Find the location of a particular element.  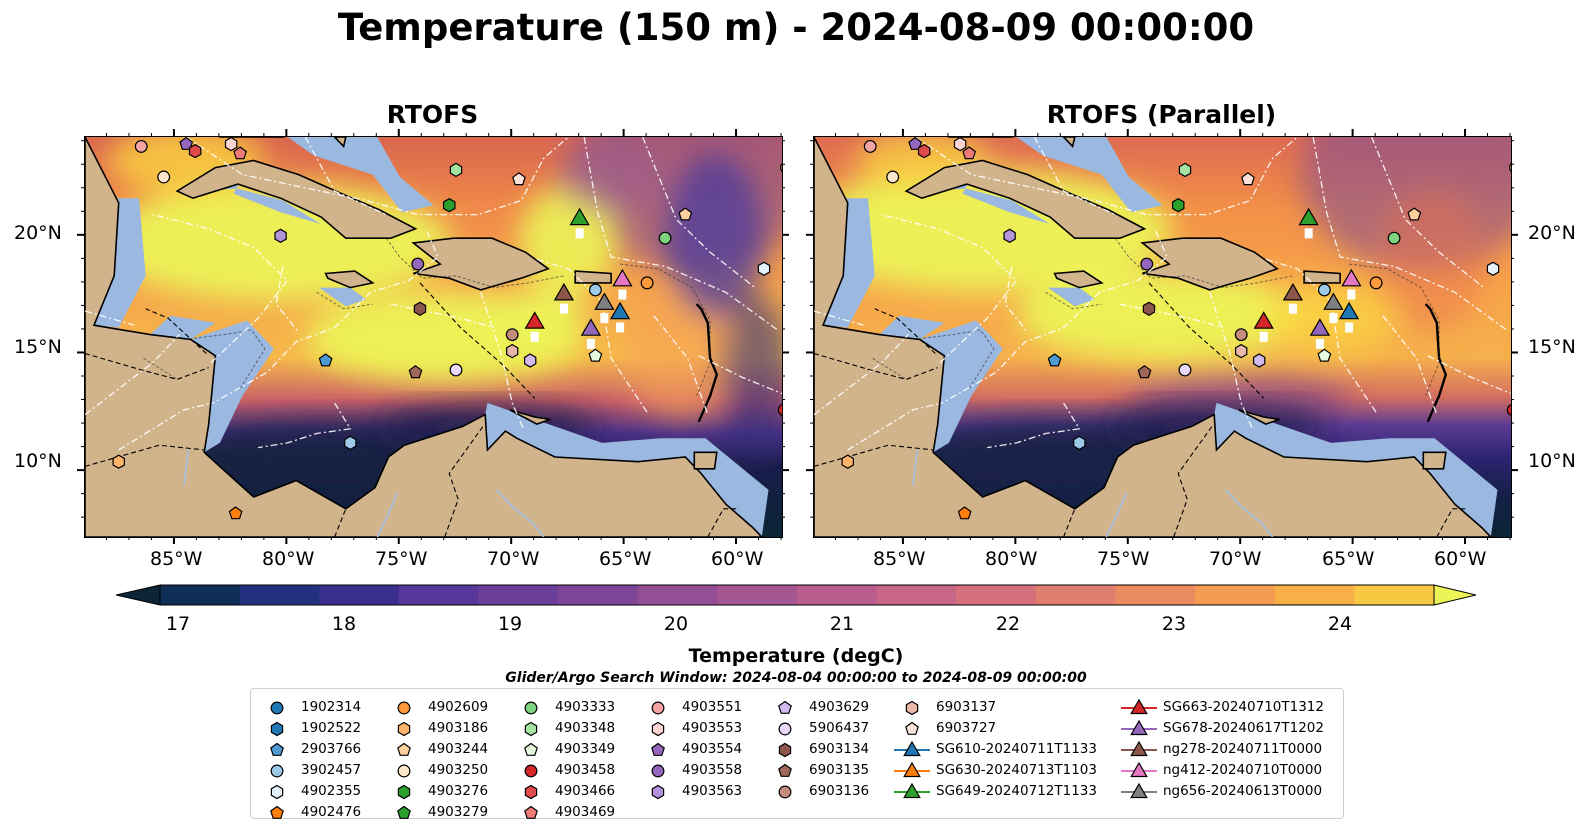

shelf-honduras is located at coordinates (183, 327).